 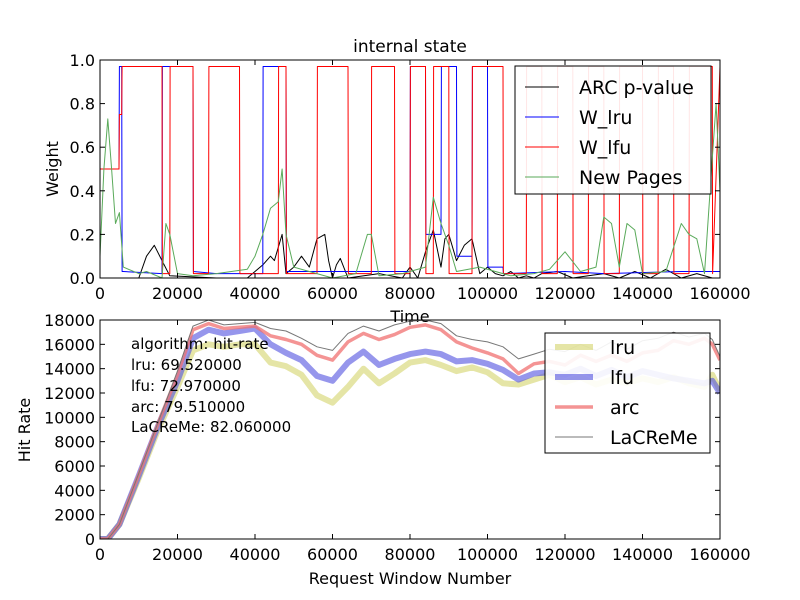 I want to click on bottom-x-axis-label: Request Window Number, so click(x=410, y=578).